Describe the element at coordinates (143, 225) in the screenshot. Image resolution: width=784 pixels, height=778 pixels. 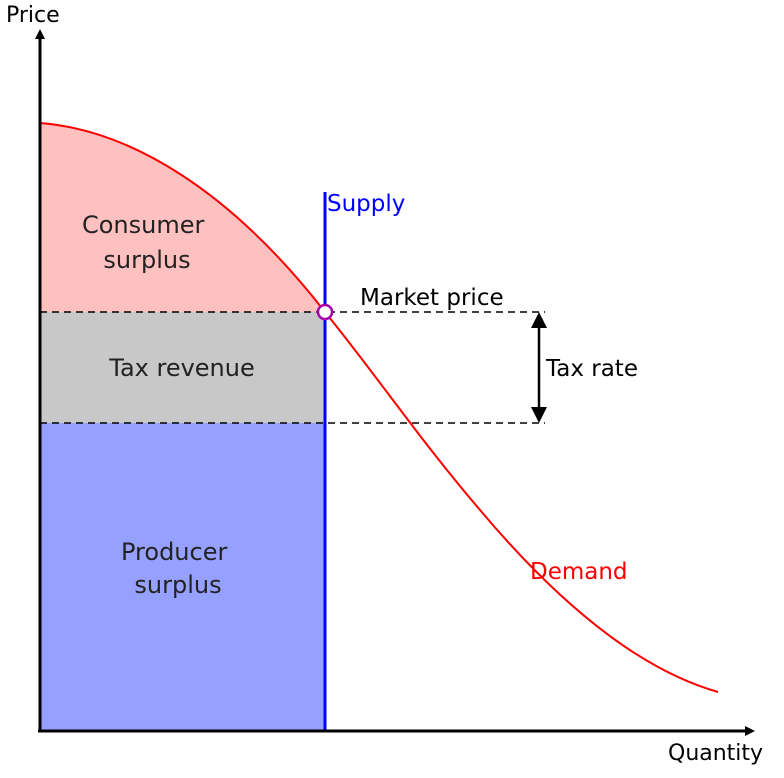
I see `consumer-surplus-label-line1: Consumer` at that location.